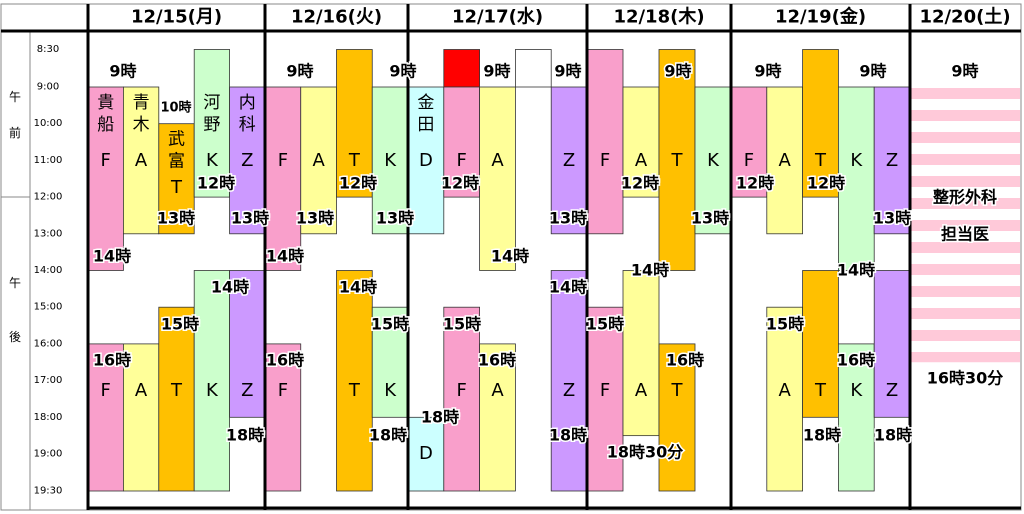  I want to click on doctor-name: 内, so click(247, 103).